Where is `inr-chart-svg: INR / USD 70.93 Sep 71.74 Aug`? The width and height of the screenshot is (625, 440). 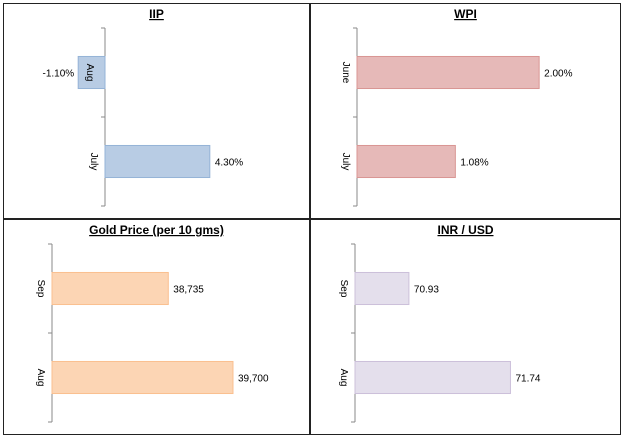 inr-chart-svg: INR / USD 70.93 Sep 71.74 Aug is located at coordinates (439, 323).